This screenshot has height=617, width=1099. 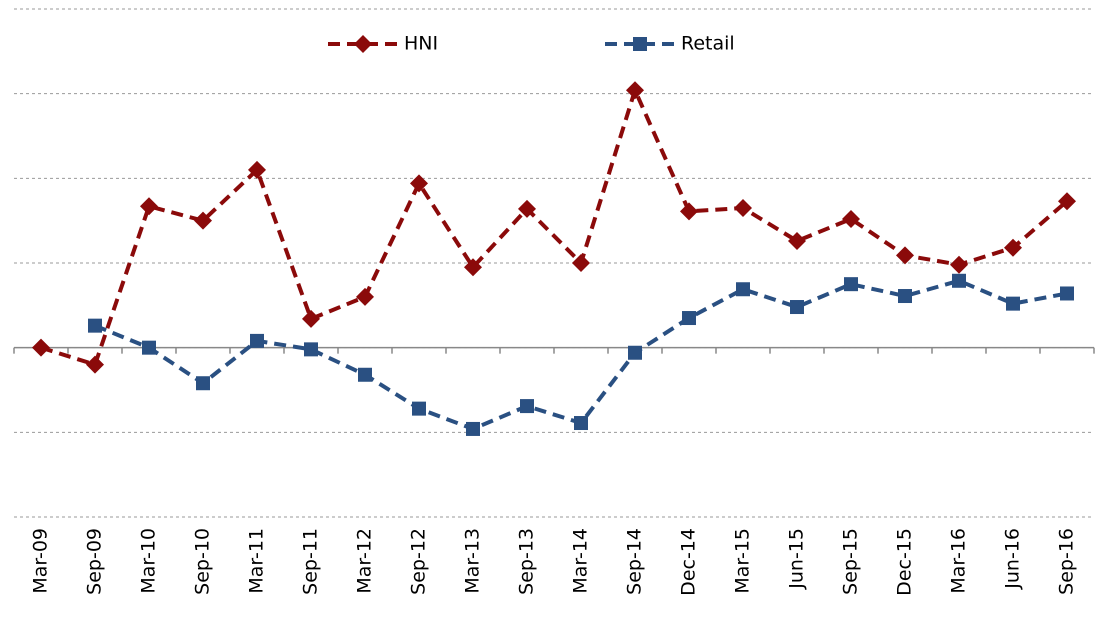 I want to click on x-tick-label: Sep-12, so click(x=419, y=561).